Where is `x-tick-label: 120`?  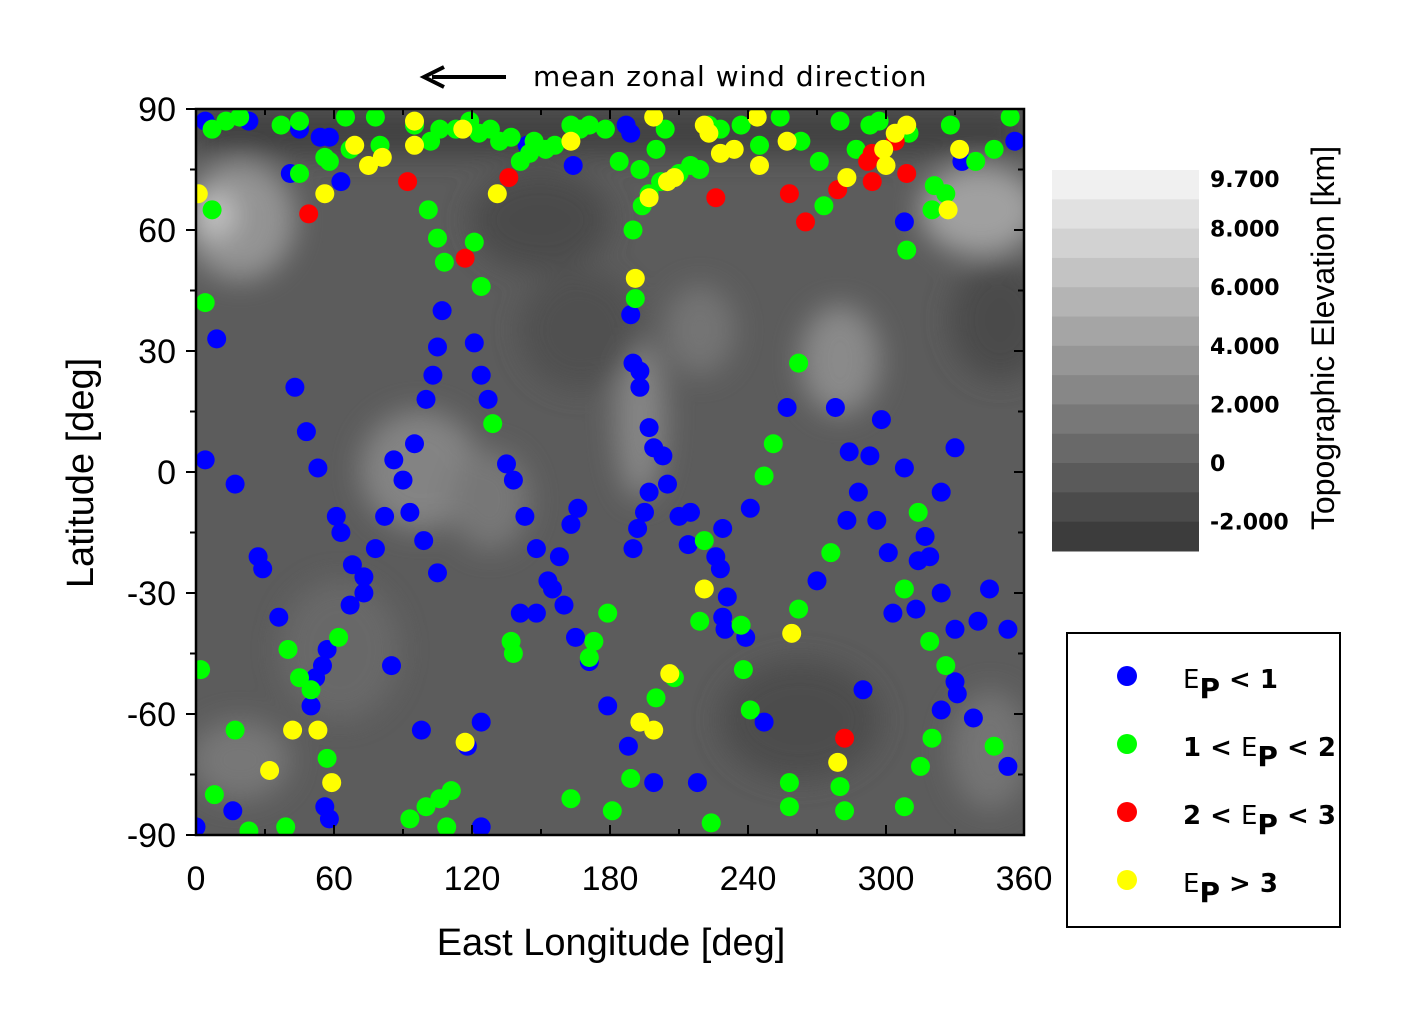 x-tick-label: 120 is located at coordinates (472, 879).